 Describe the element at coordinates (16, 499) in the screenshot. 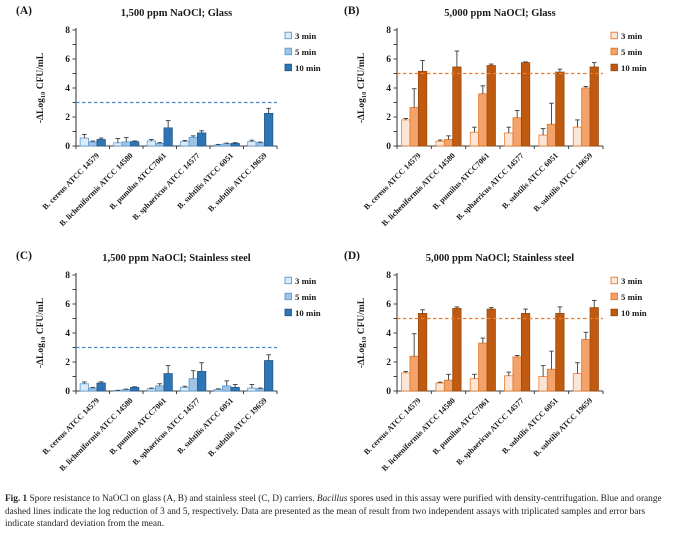

I see `caption-fig-number: Fig. 1` at that location.